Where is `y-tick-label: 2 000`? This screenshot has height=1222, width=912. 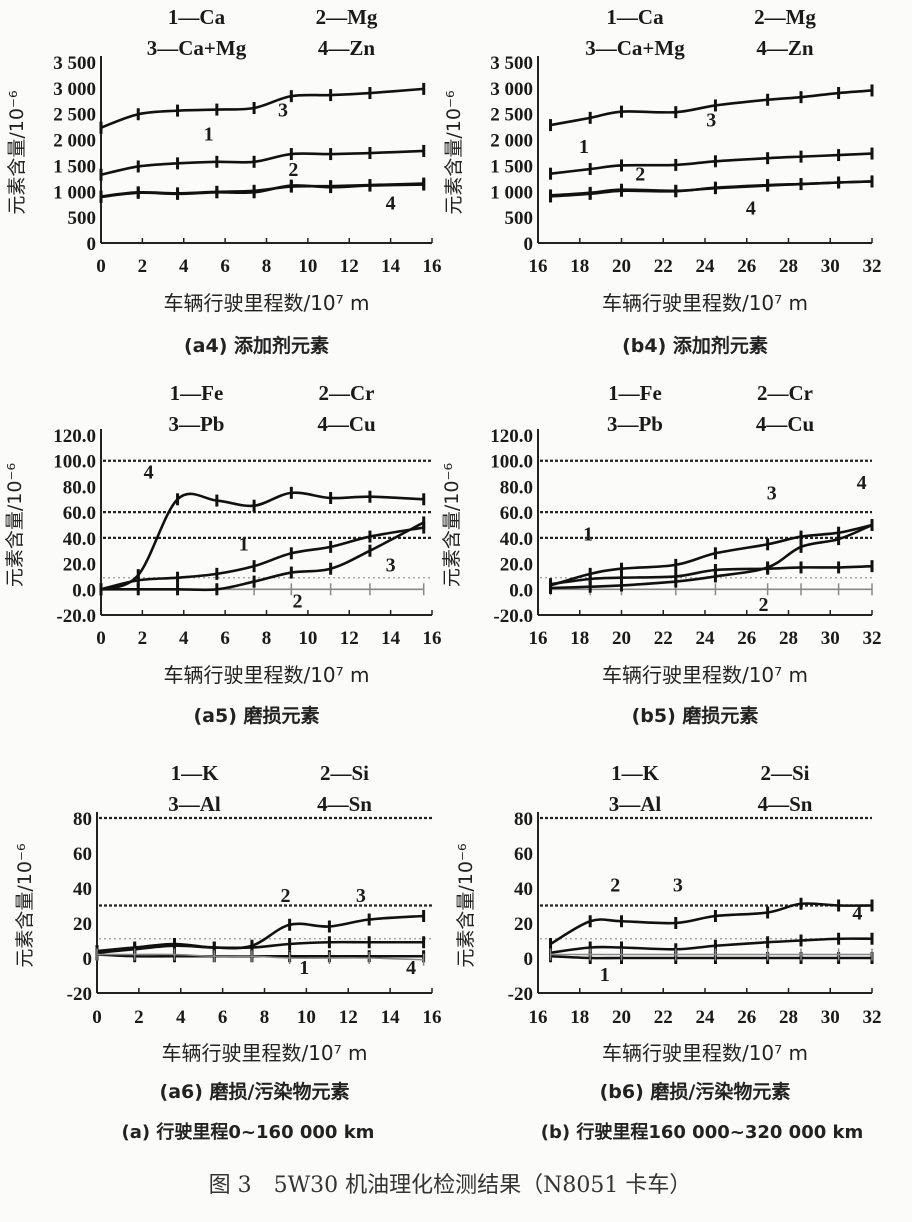 y-tick-label: 2 000 is located at coordinates (511, 141).